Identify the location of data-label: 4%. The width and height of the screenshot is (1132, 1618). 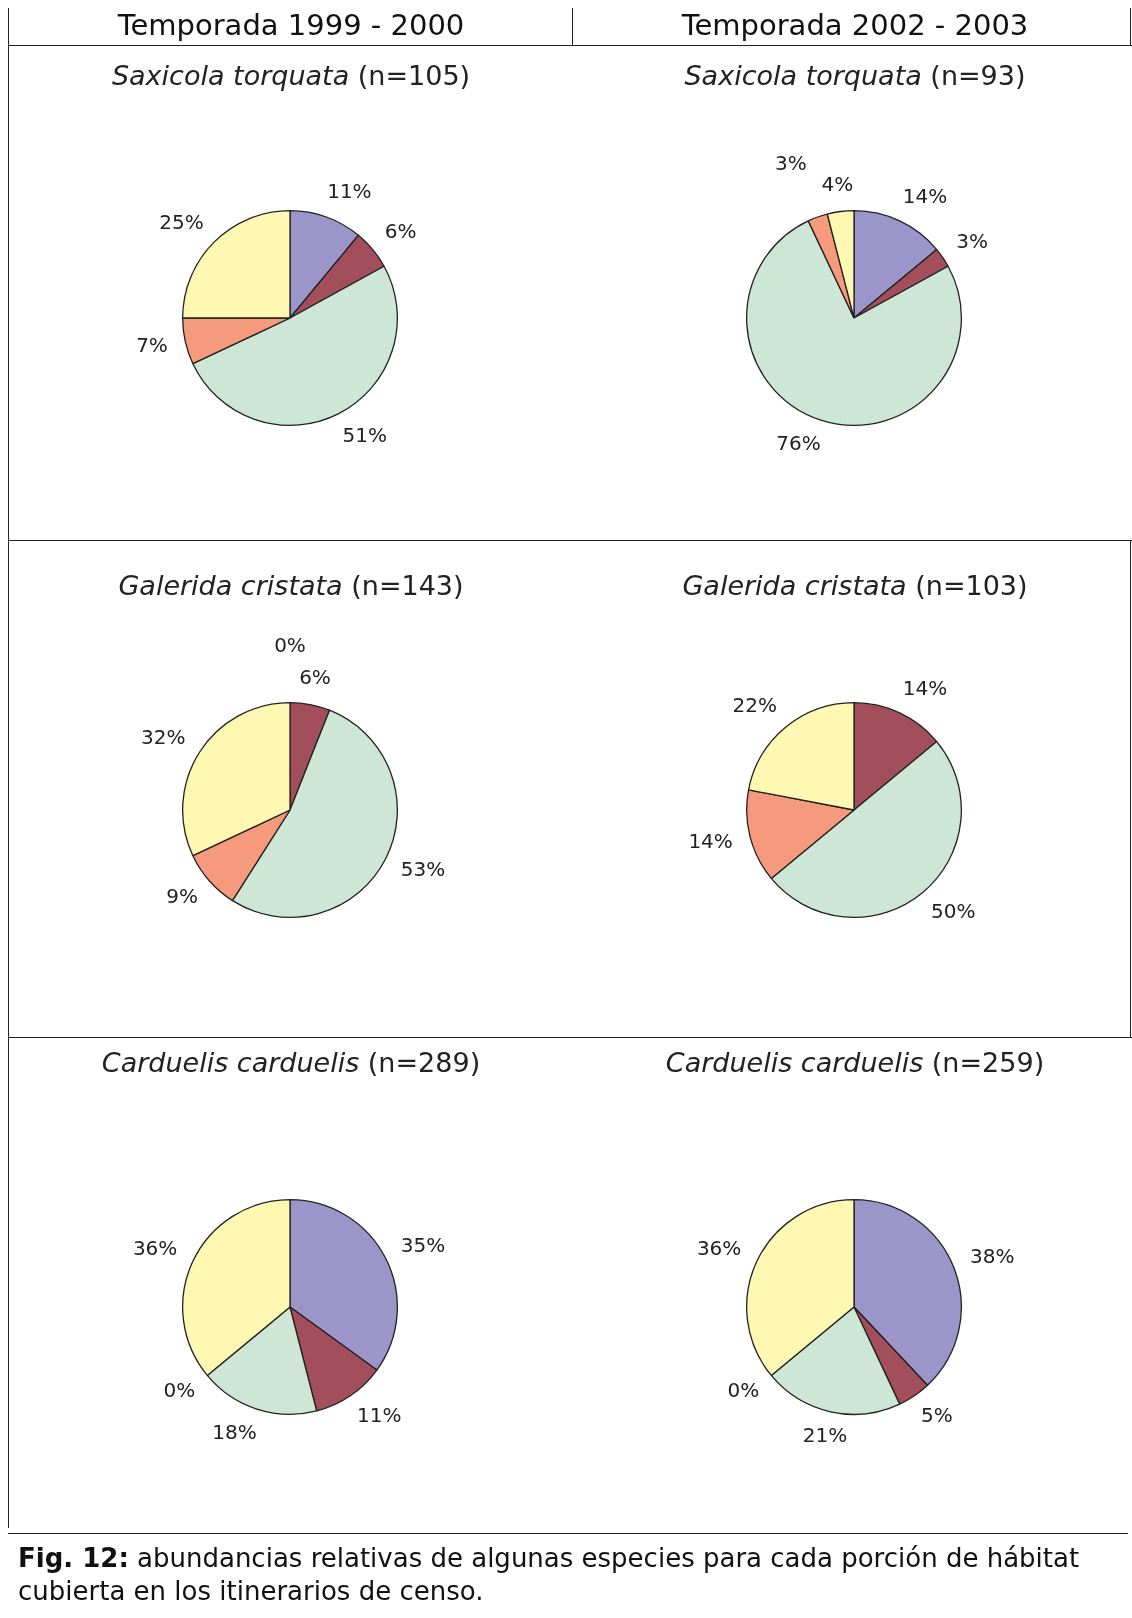
(837, 183).